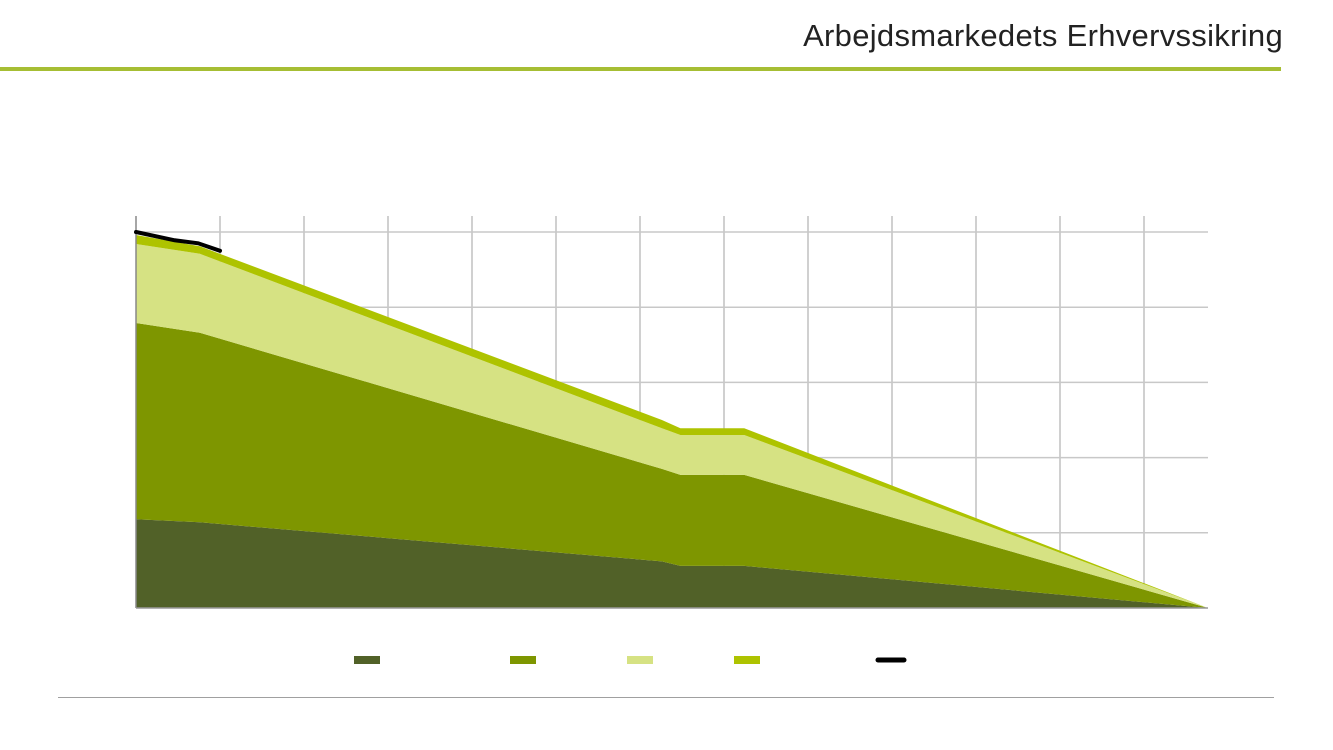 Image resolution: width=1333 pixels, height=750 pixels. What do you see at coordinates (178, 241) in the screenshot?
I see `line-series` at bounding box center [178, 241].